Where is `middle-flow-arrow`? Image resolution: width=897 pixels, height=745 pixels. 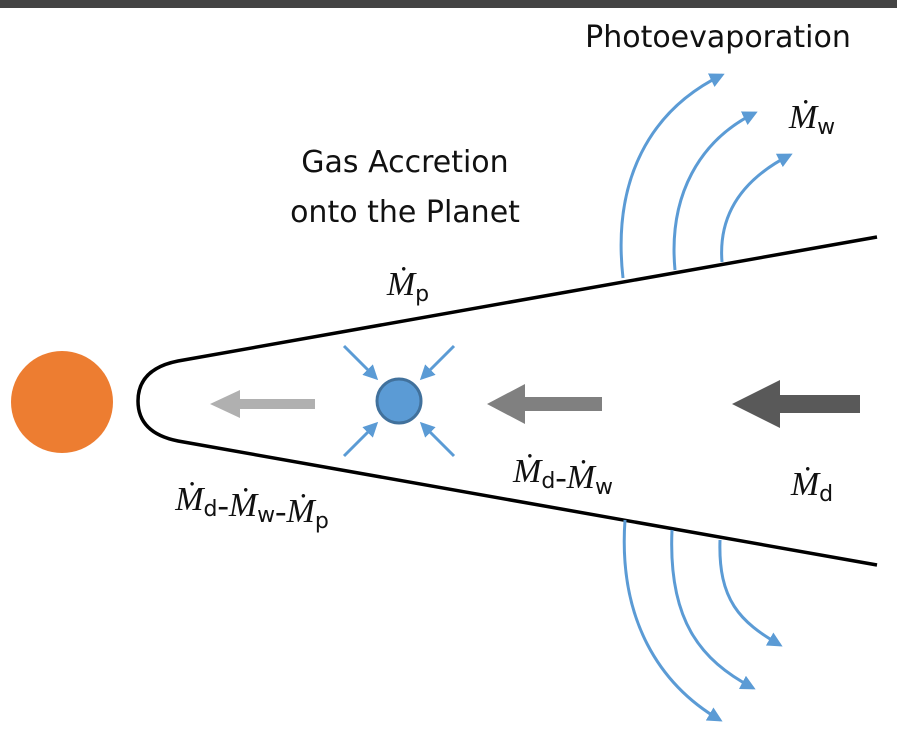
middle-flow-arrow is located at coordinates (544, 404).